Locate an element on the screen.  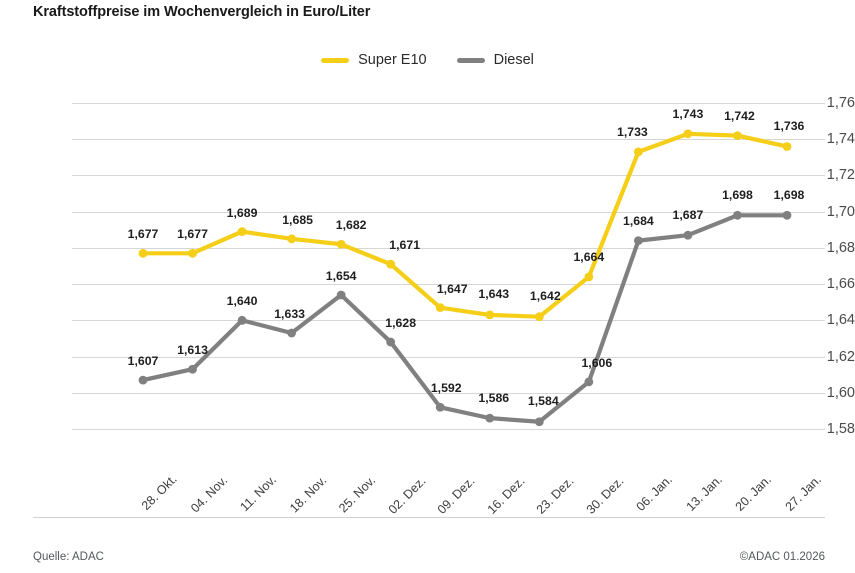
y-axis-label: 1,68 is located at coordinates (840, 247).